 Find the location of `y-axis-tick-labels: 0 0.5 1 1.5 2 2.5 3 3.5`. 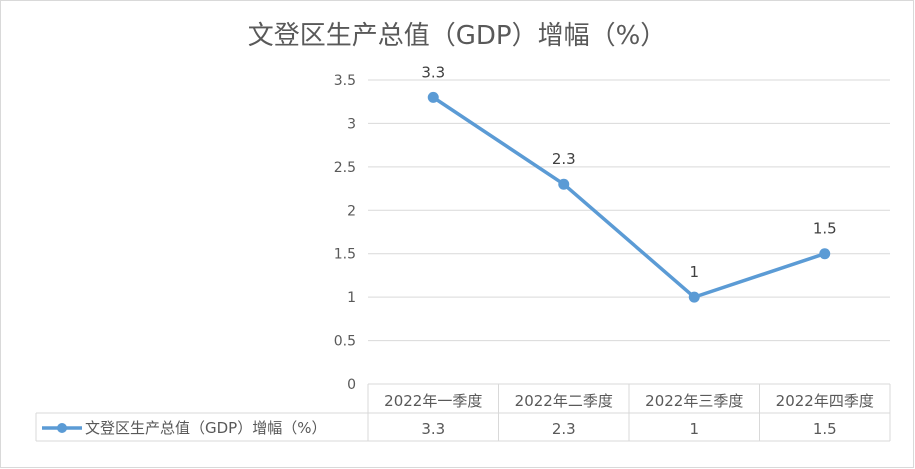

y-axis-tick-labels: 0 0.5 1 1.5 2 2.5 3 3.5 is located at coordinates (345, 233).